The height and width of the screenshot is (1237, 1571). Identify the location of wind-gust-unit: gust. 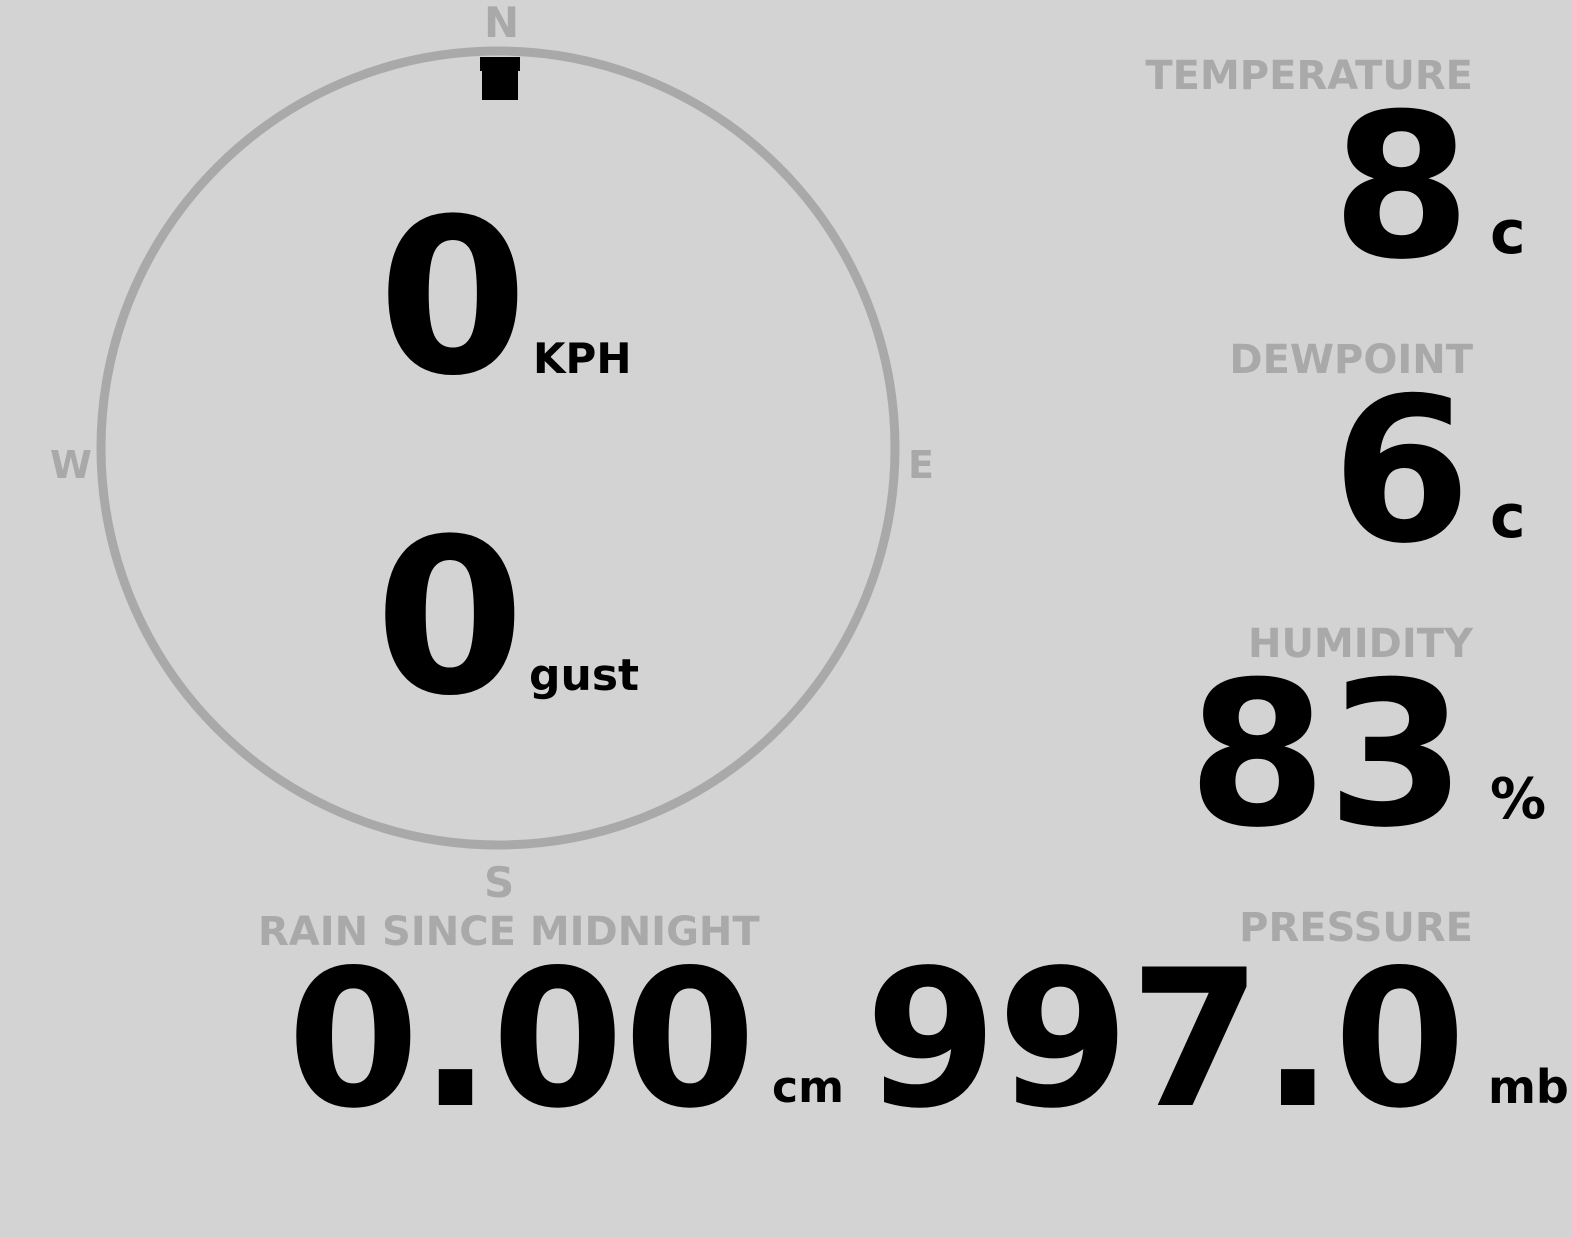
(584, 675).